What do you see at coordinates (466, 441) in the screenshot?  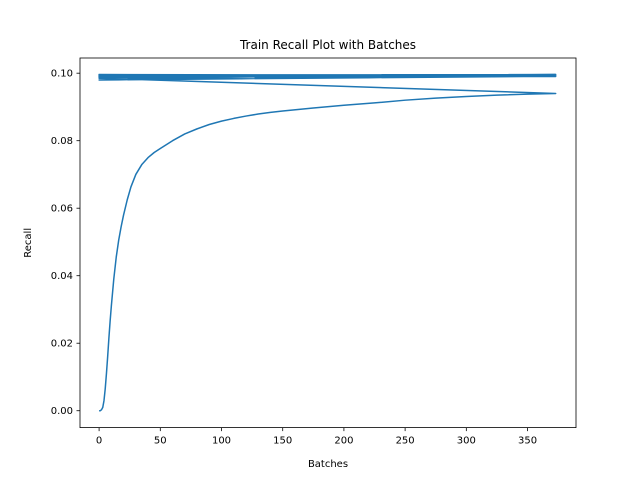 I see `x-tick-label: 300` at bounding box center [466, 441].